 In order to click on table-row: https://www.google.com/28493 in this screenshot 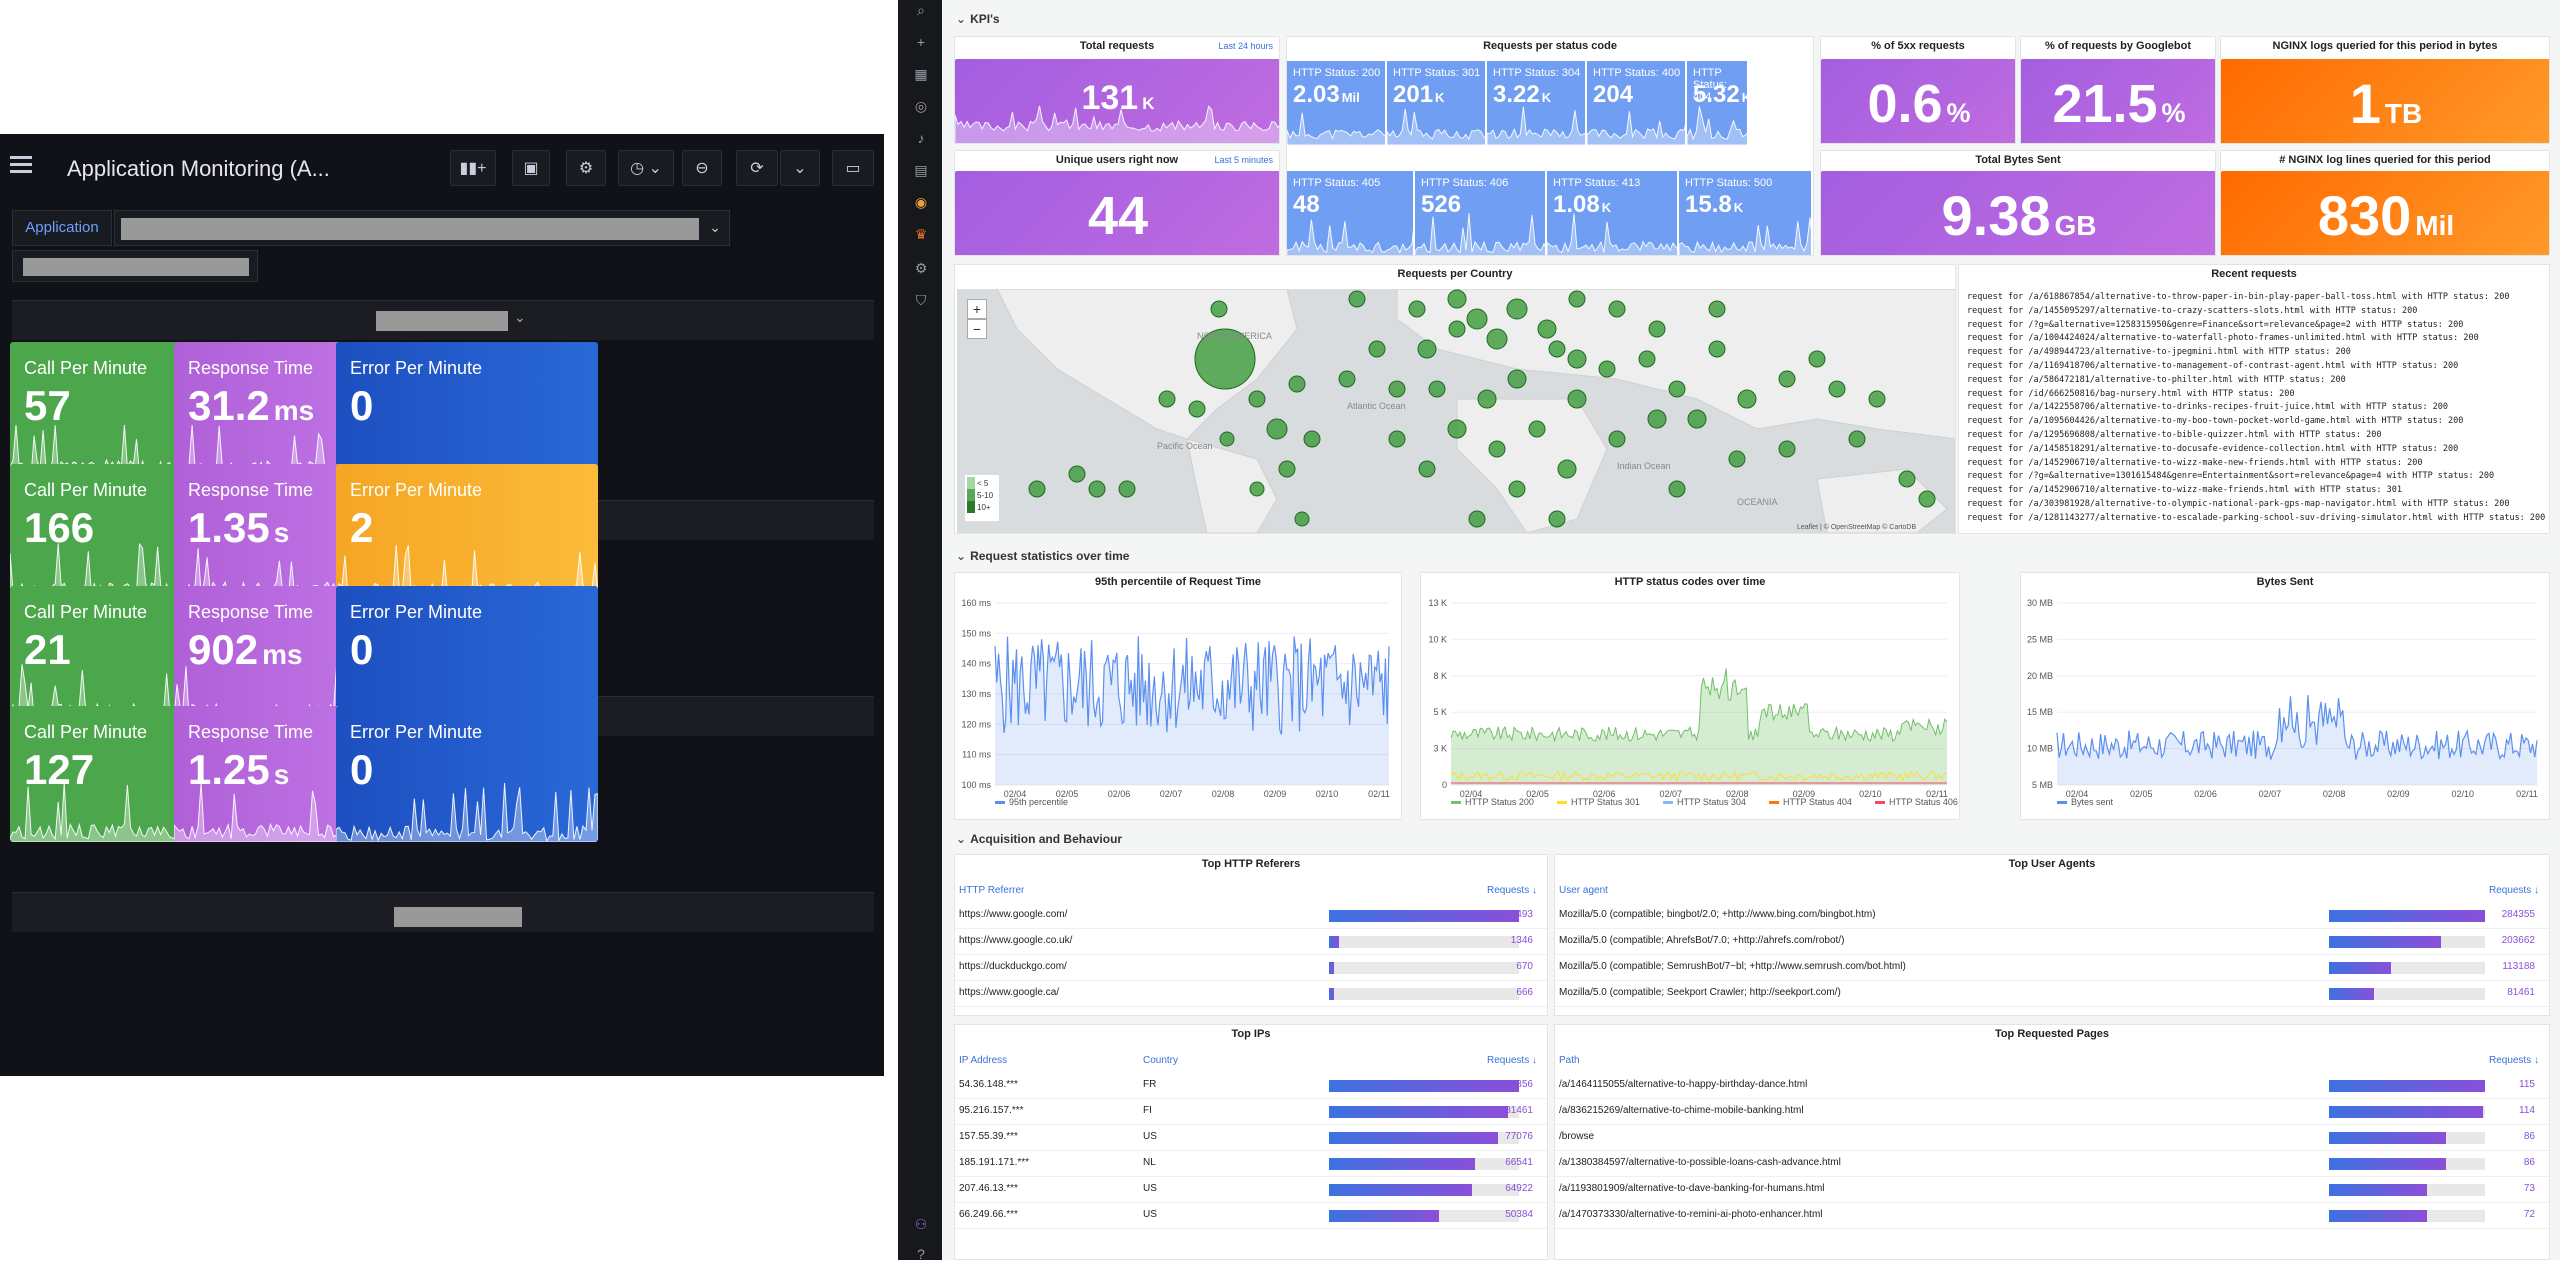, I will do `click(1251, 916)`.